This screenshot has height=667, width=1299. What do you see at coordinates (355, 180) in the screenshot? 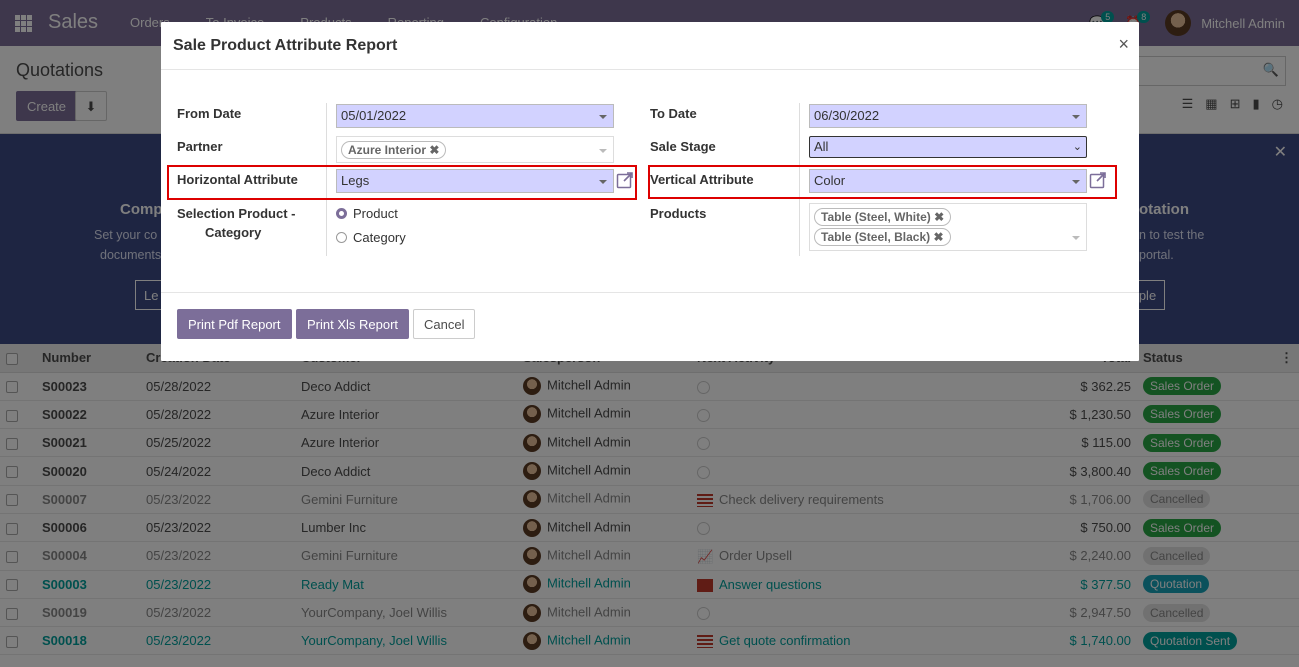
I see `horizontal-attribute-value: Legs` at bounding box center [355, 180].